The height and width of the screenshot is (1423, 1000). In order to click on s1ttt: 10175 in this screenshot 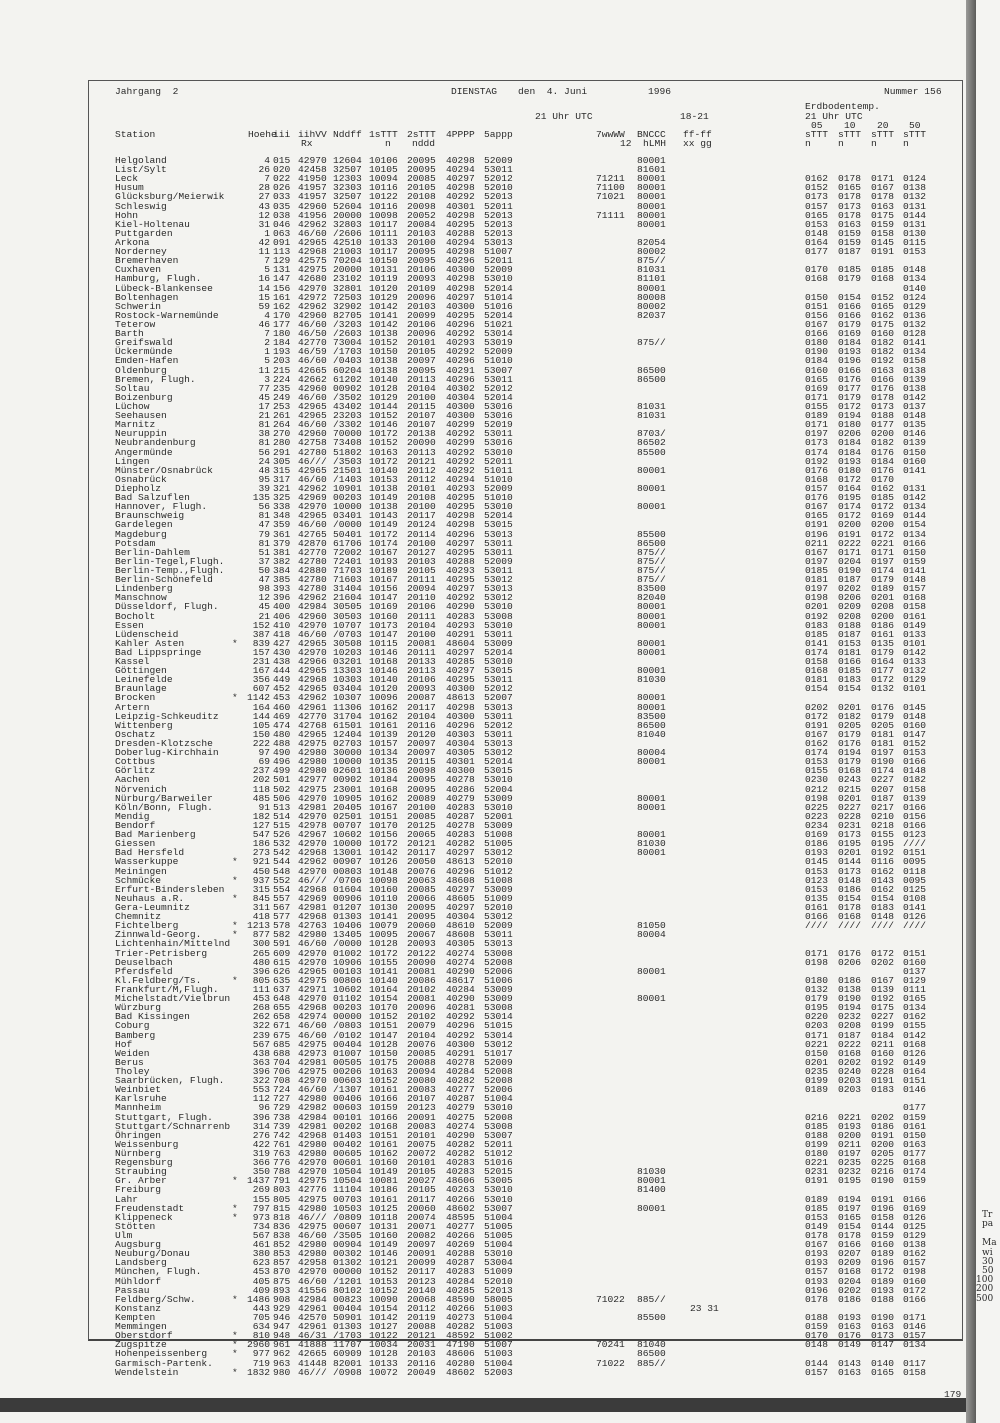, I will do `click(383, 1062)`.